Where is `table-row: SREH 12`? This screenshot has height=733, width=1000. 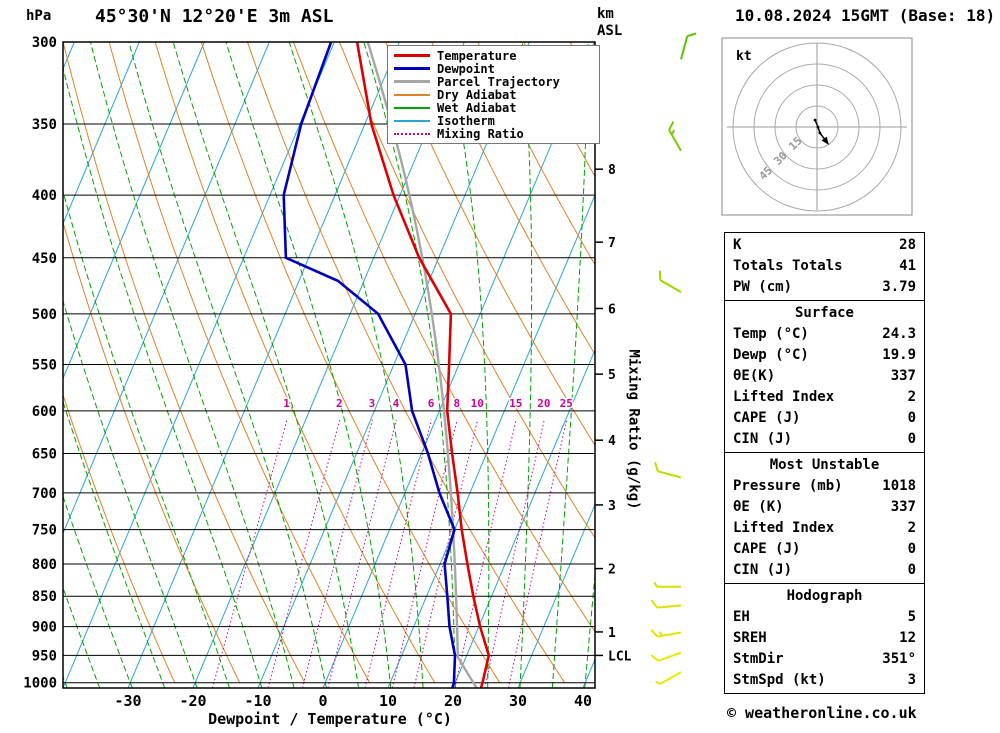 table-row: SREH 12 is located at coordinates (824, 638).